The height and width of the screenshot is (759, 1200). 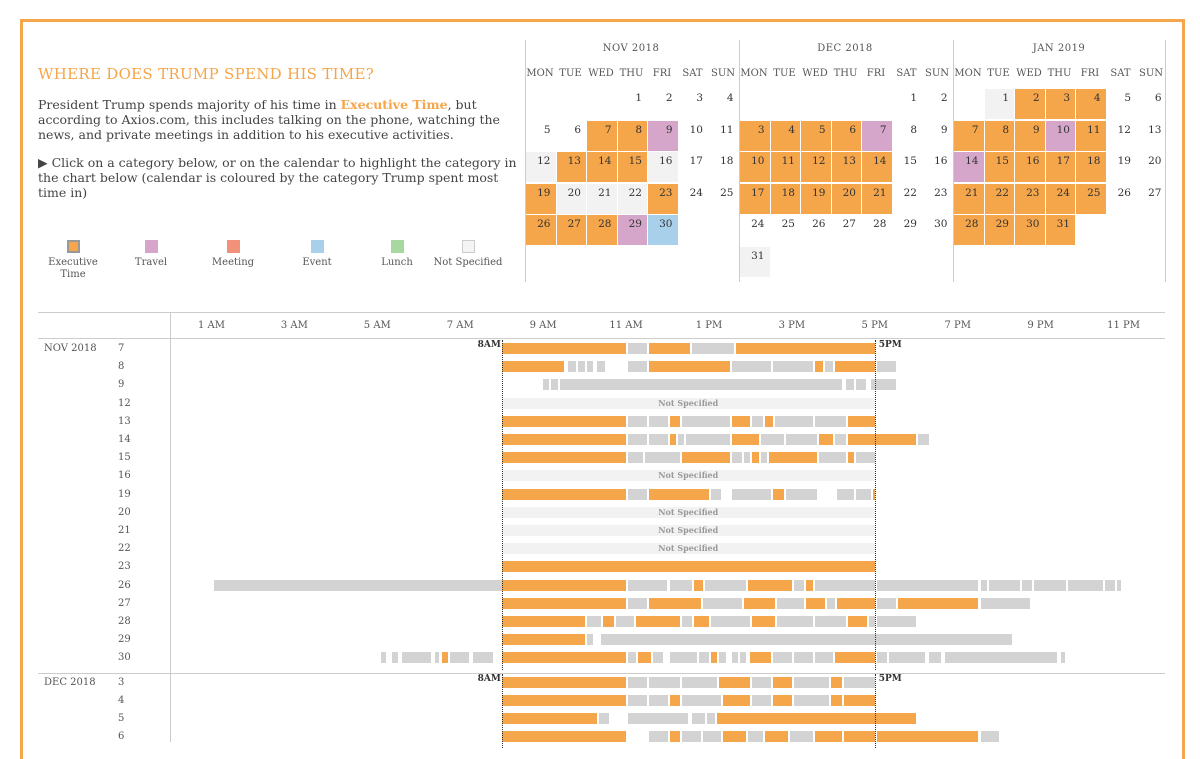 What do you see at coordinates (785, 135) in the screenshot?
I see `calendar-day: 4` at bounding box center [785, 135].